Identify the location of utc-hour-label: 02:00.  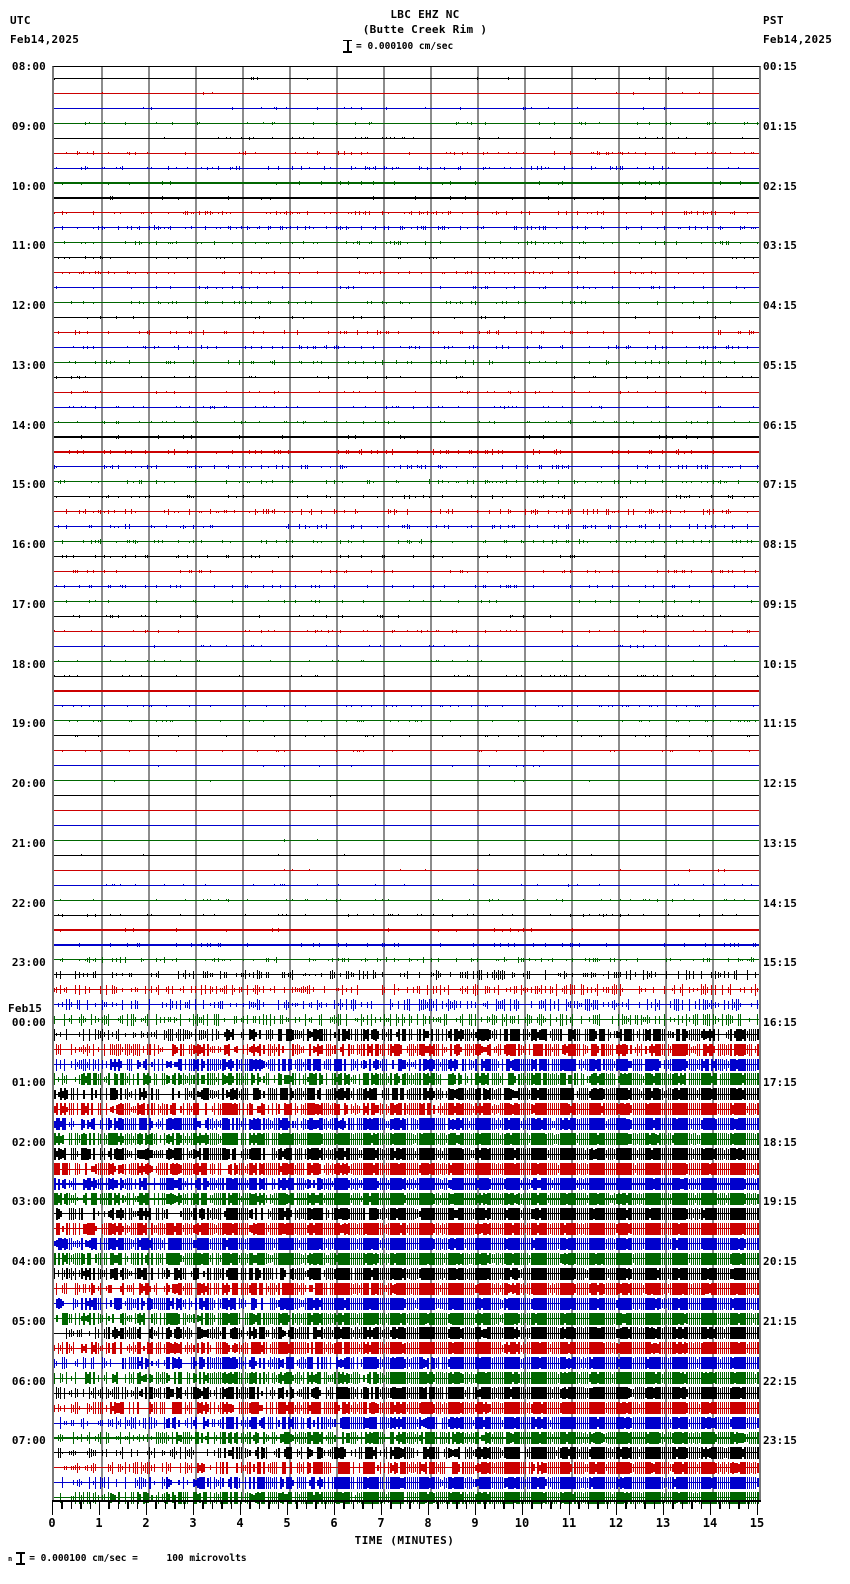
(23, 1142).